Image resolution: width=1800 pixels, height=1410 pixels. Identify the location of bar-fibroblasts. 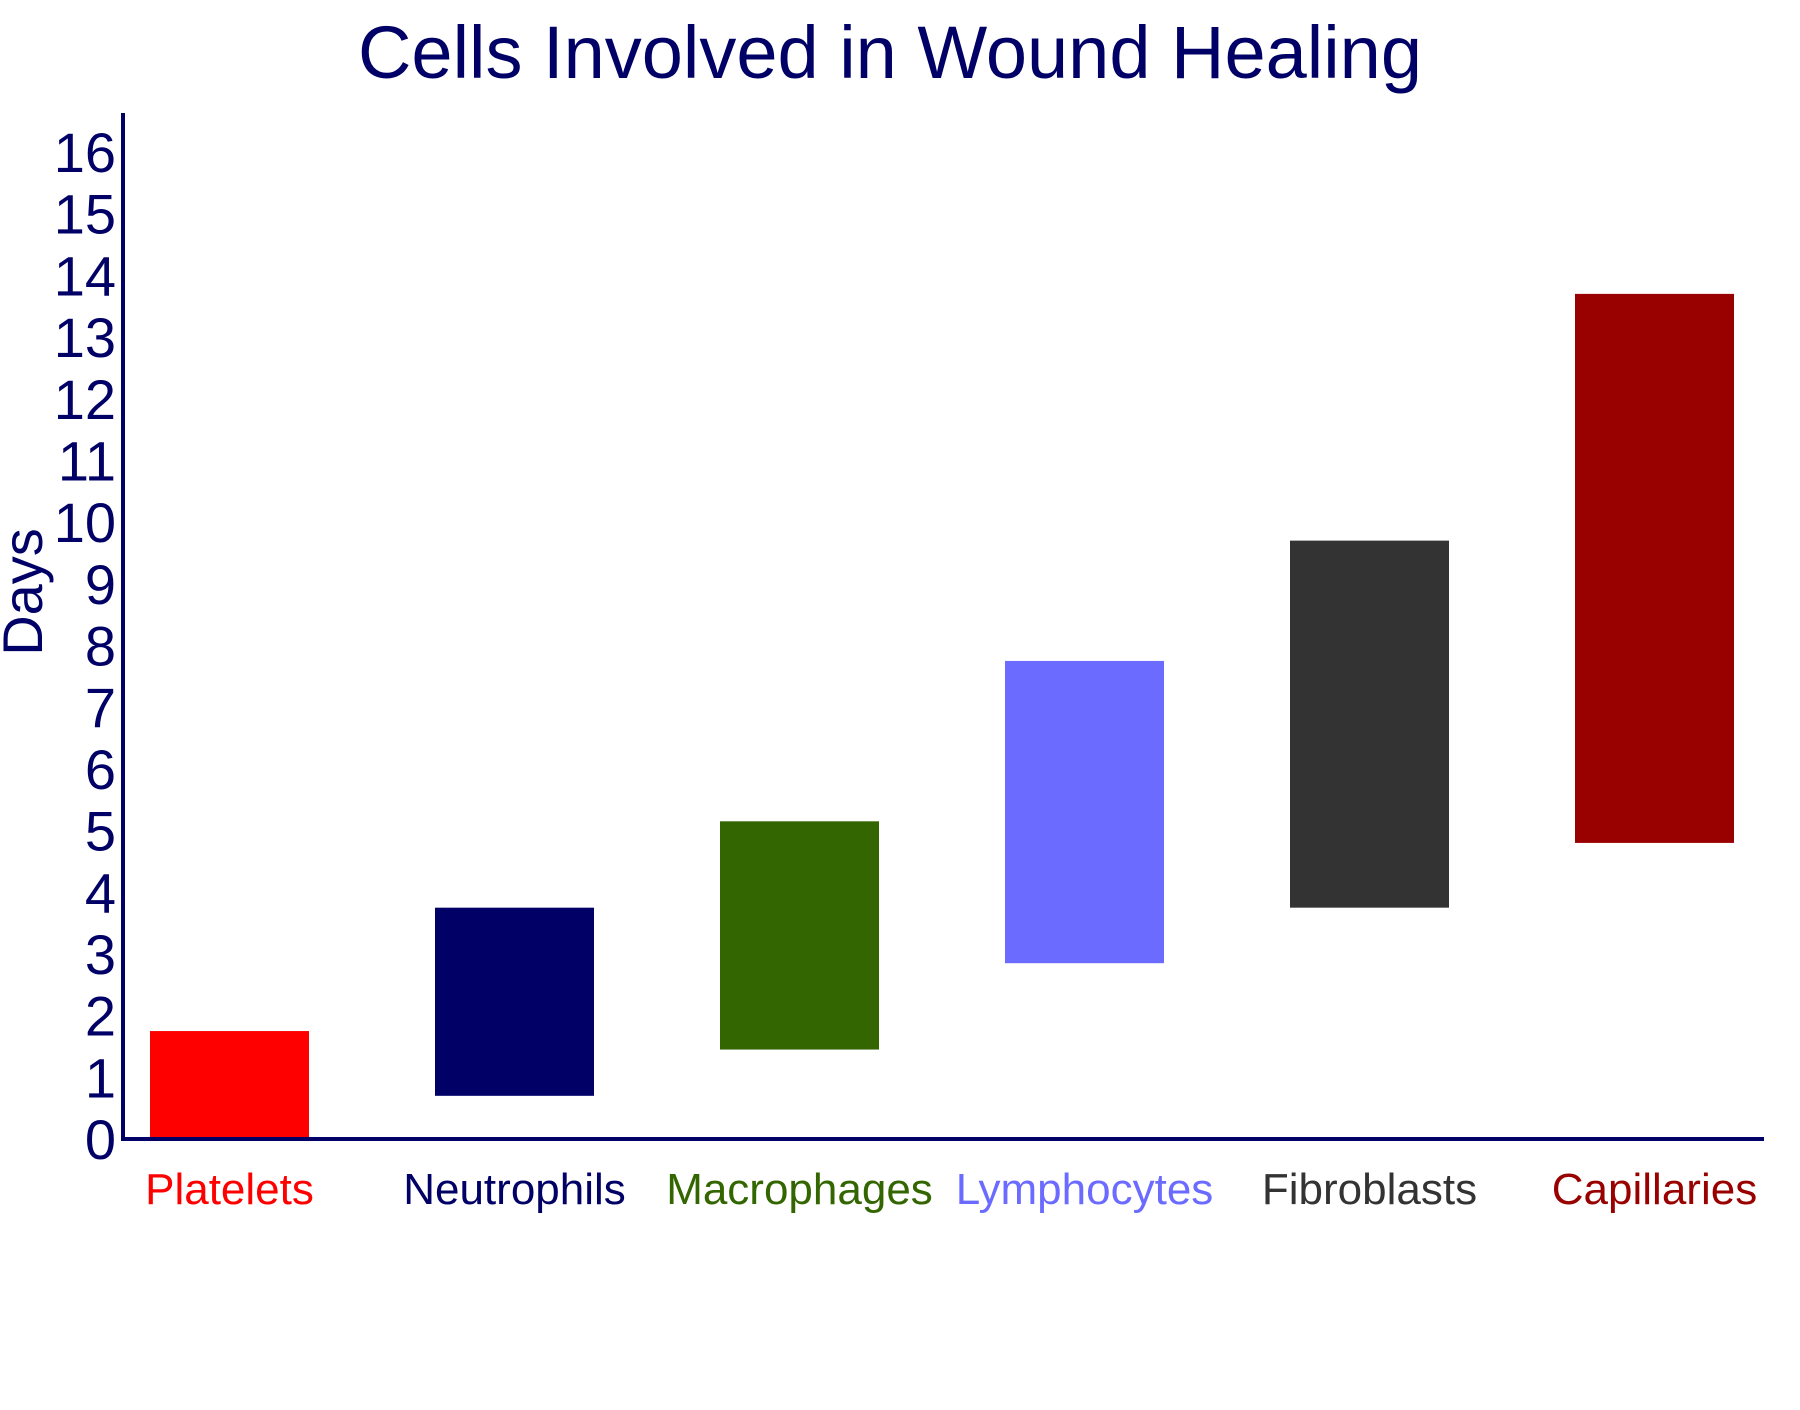
(1369, 724).